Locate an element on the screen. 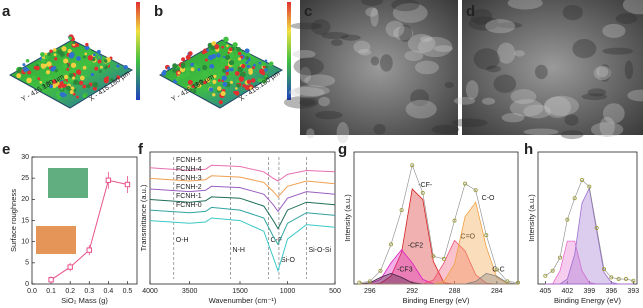 This screenshot has width=643, height=308. sem-image is located at coordinates (379, 67).